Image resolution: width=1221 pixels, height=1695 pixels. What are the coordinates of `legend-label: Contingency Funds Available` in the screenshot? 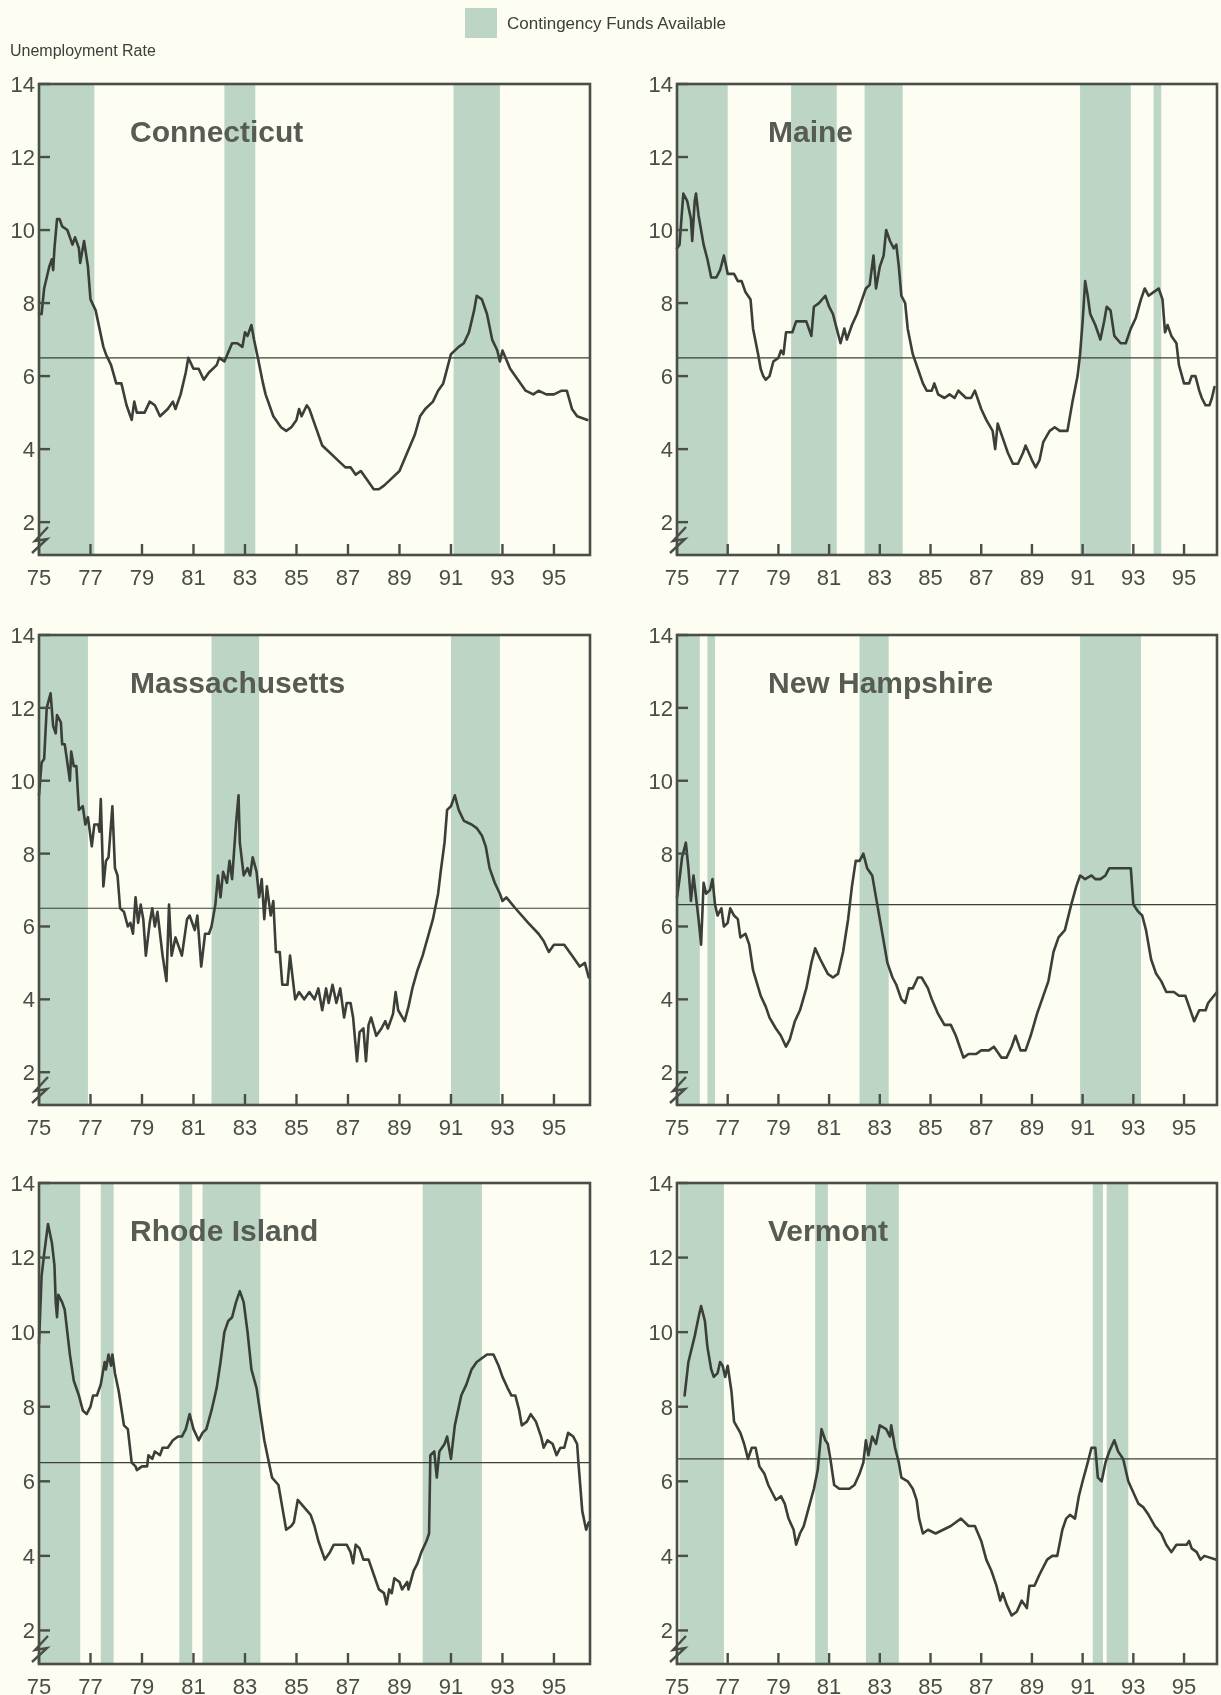 It's located at (616, 23).